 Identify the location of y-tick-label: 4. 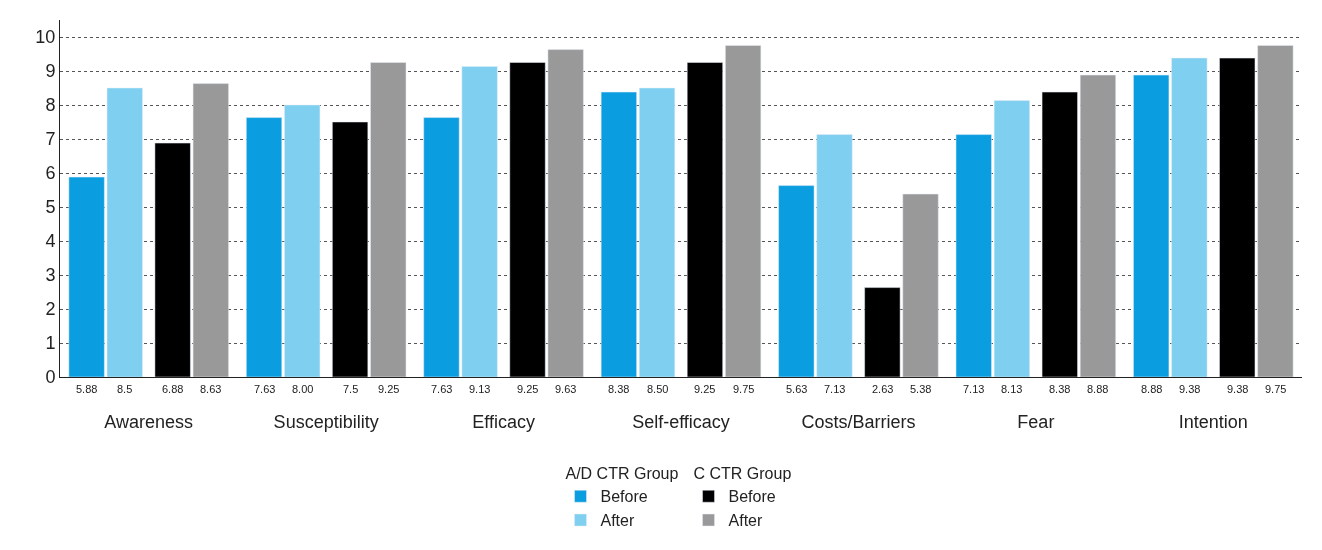
(50, 241).